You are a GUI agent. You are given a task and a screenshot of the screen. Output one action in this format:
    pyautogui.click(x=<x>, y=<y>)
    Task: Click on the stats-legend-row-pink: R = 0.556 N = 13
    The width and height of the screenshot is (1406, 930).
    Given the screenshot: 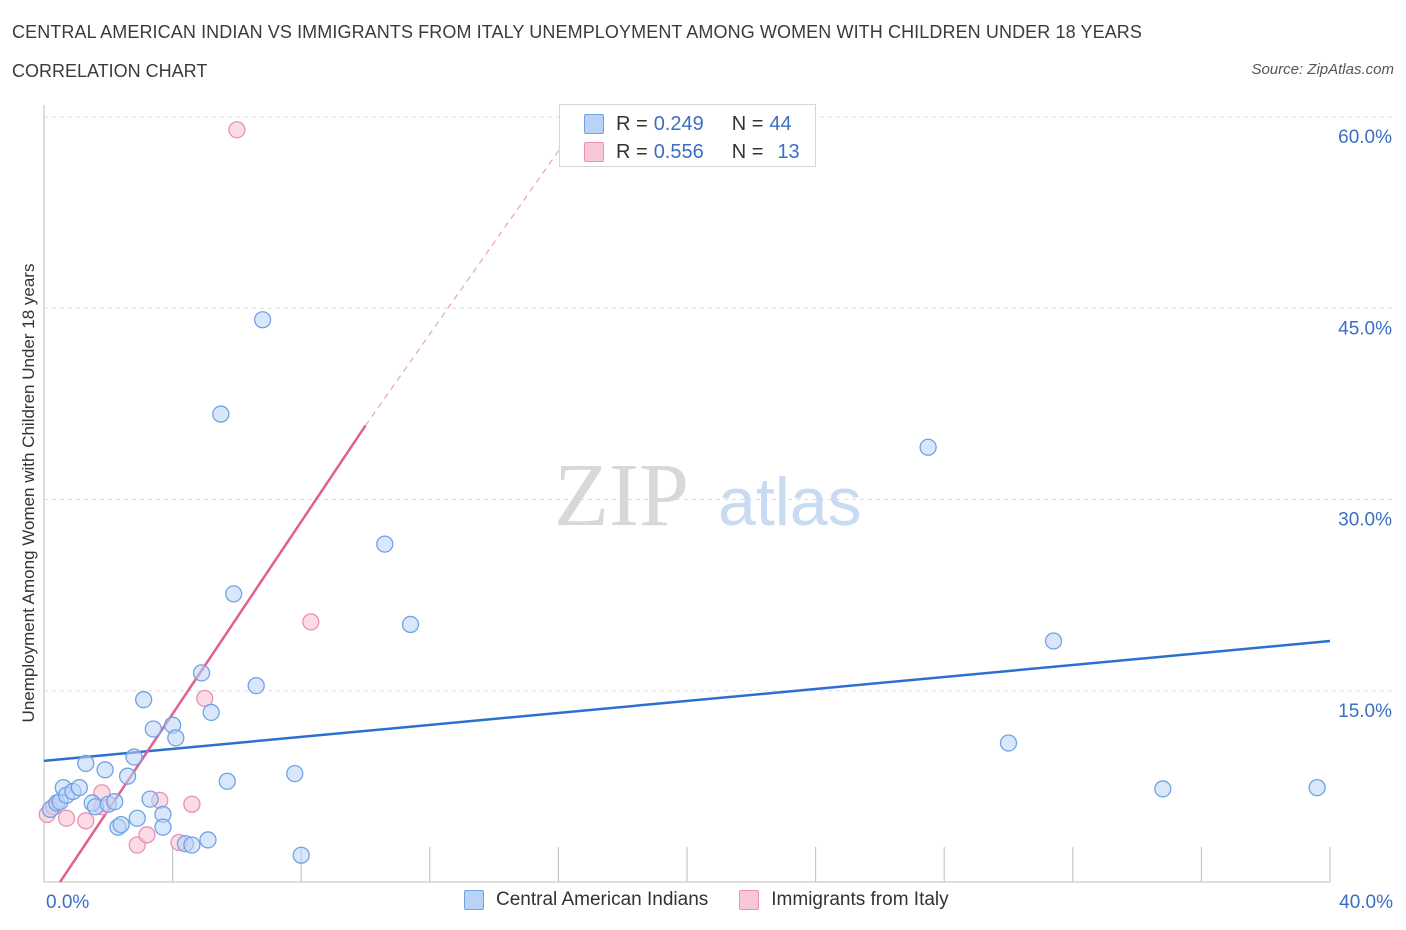 What is the action you would take?
    pyautogui.click(x=692, y=152)
    